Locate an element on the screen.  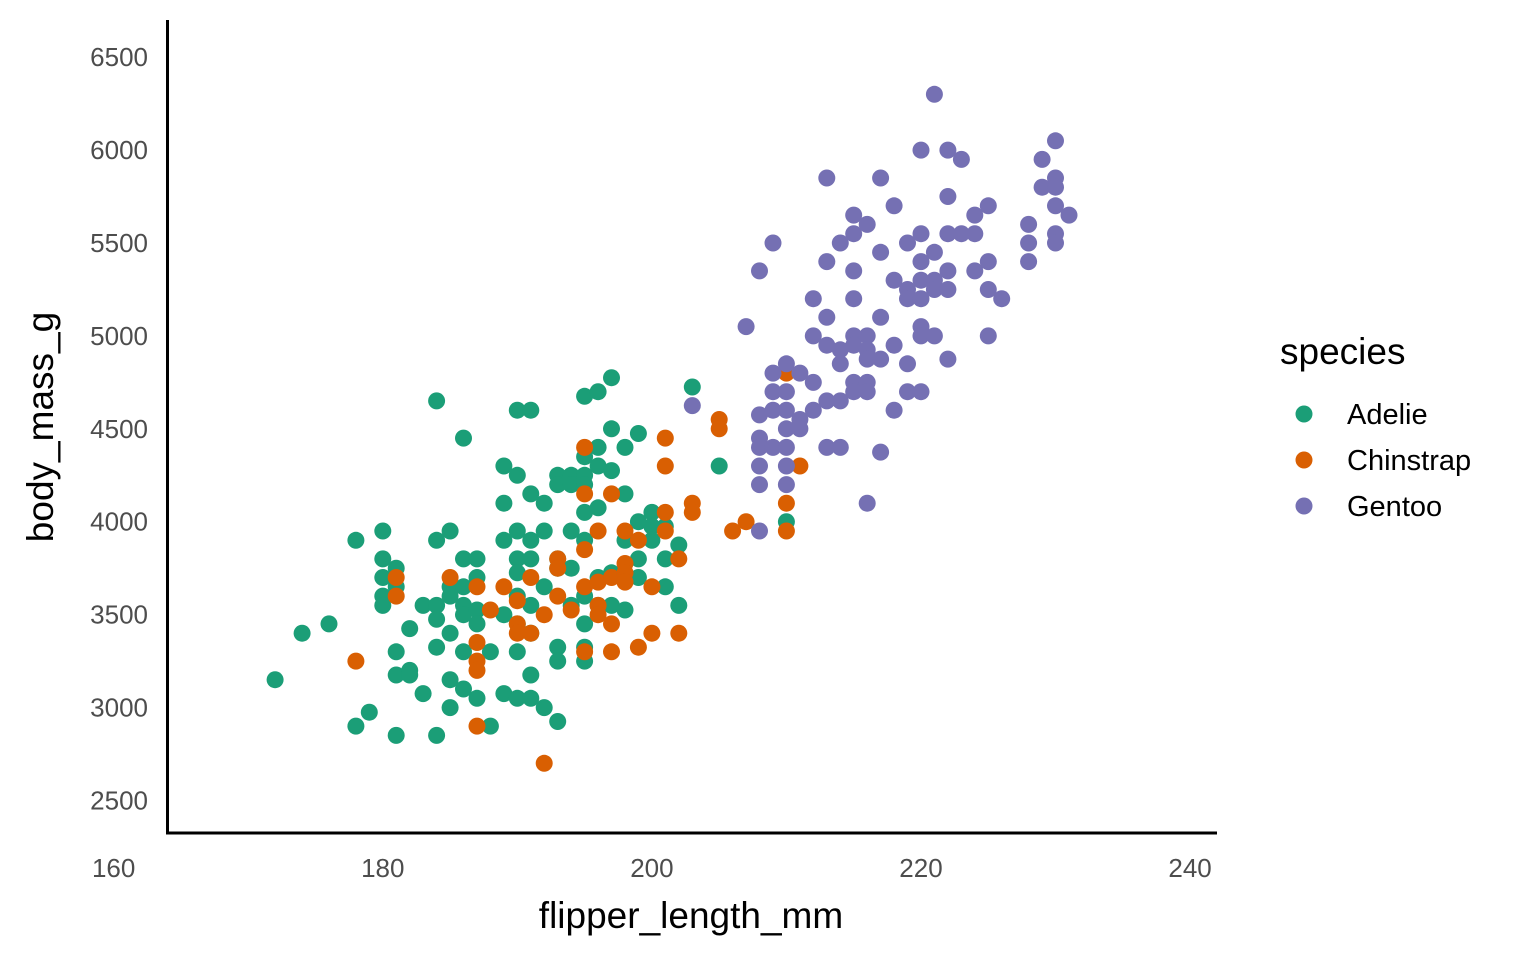
y-tick-label: 6000 is located at coordinates (119, 150).